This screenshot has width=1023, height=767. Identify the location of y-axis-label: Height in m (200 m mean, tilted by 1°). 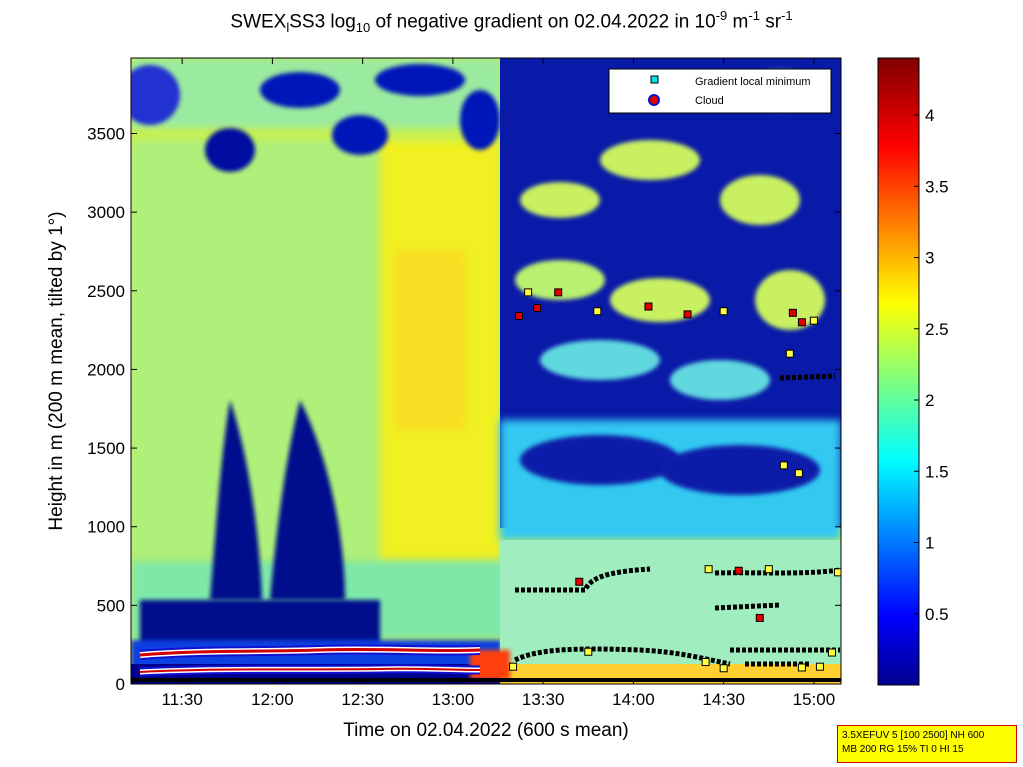
(56, 370).